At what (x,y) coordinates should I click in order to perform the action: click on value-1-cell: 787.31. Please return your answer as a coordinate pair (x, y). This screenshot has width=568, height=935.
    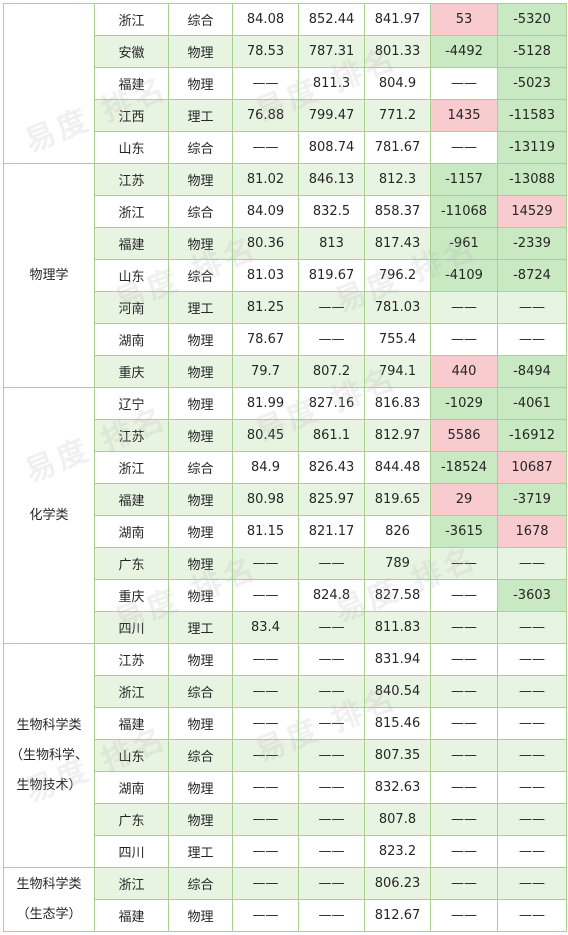
    Looking at the image, I should click on (331, 51).